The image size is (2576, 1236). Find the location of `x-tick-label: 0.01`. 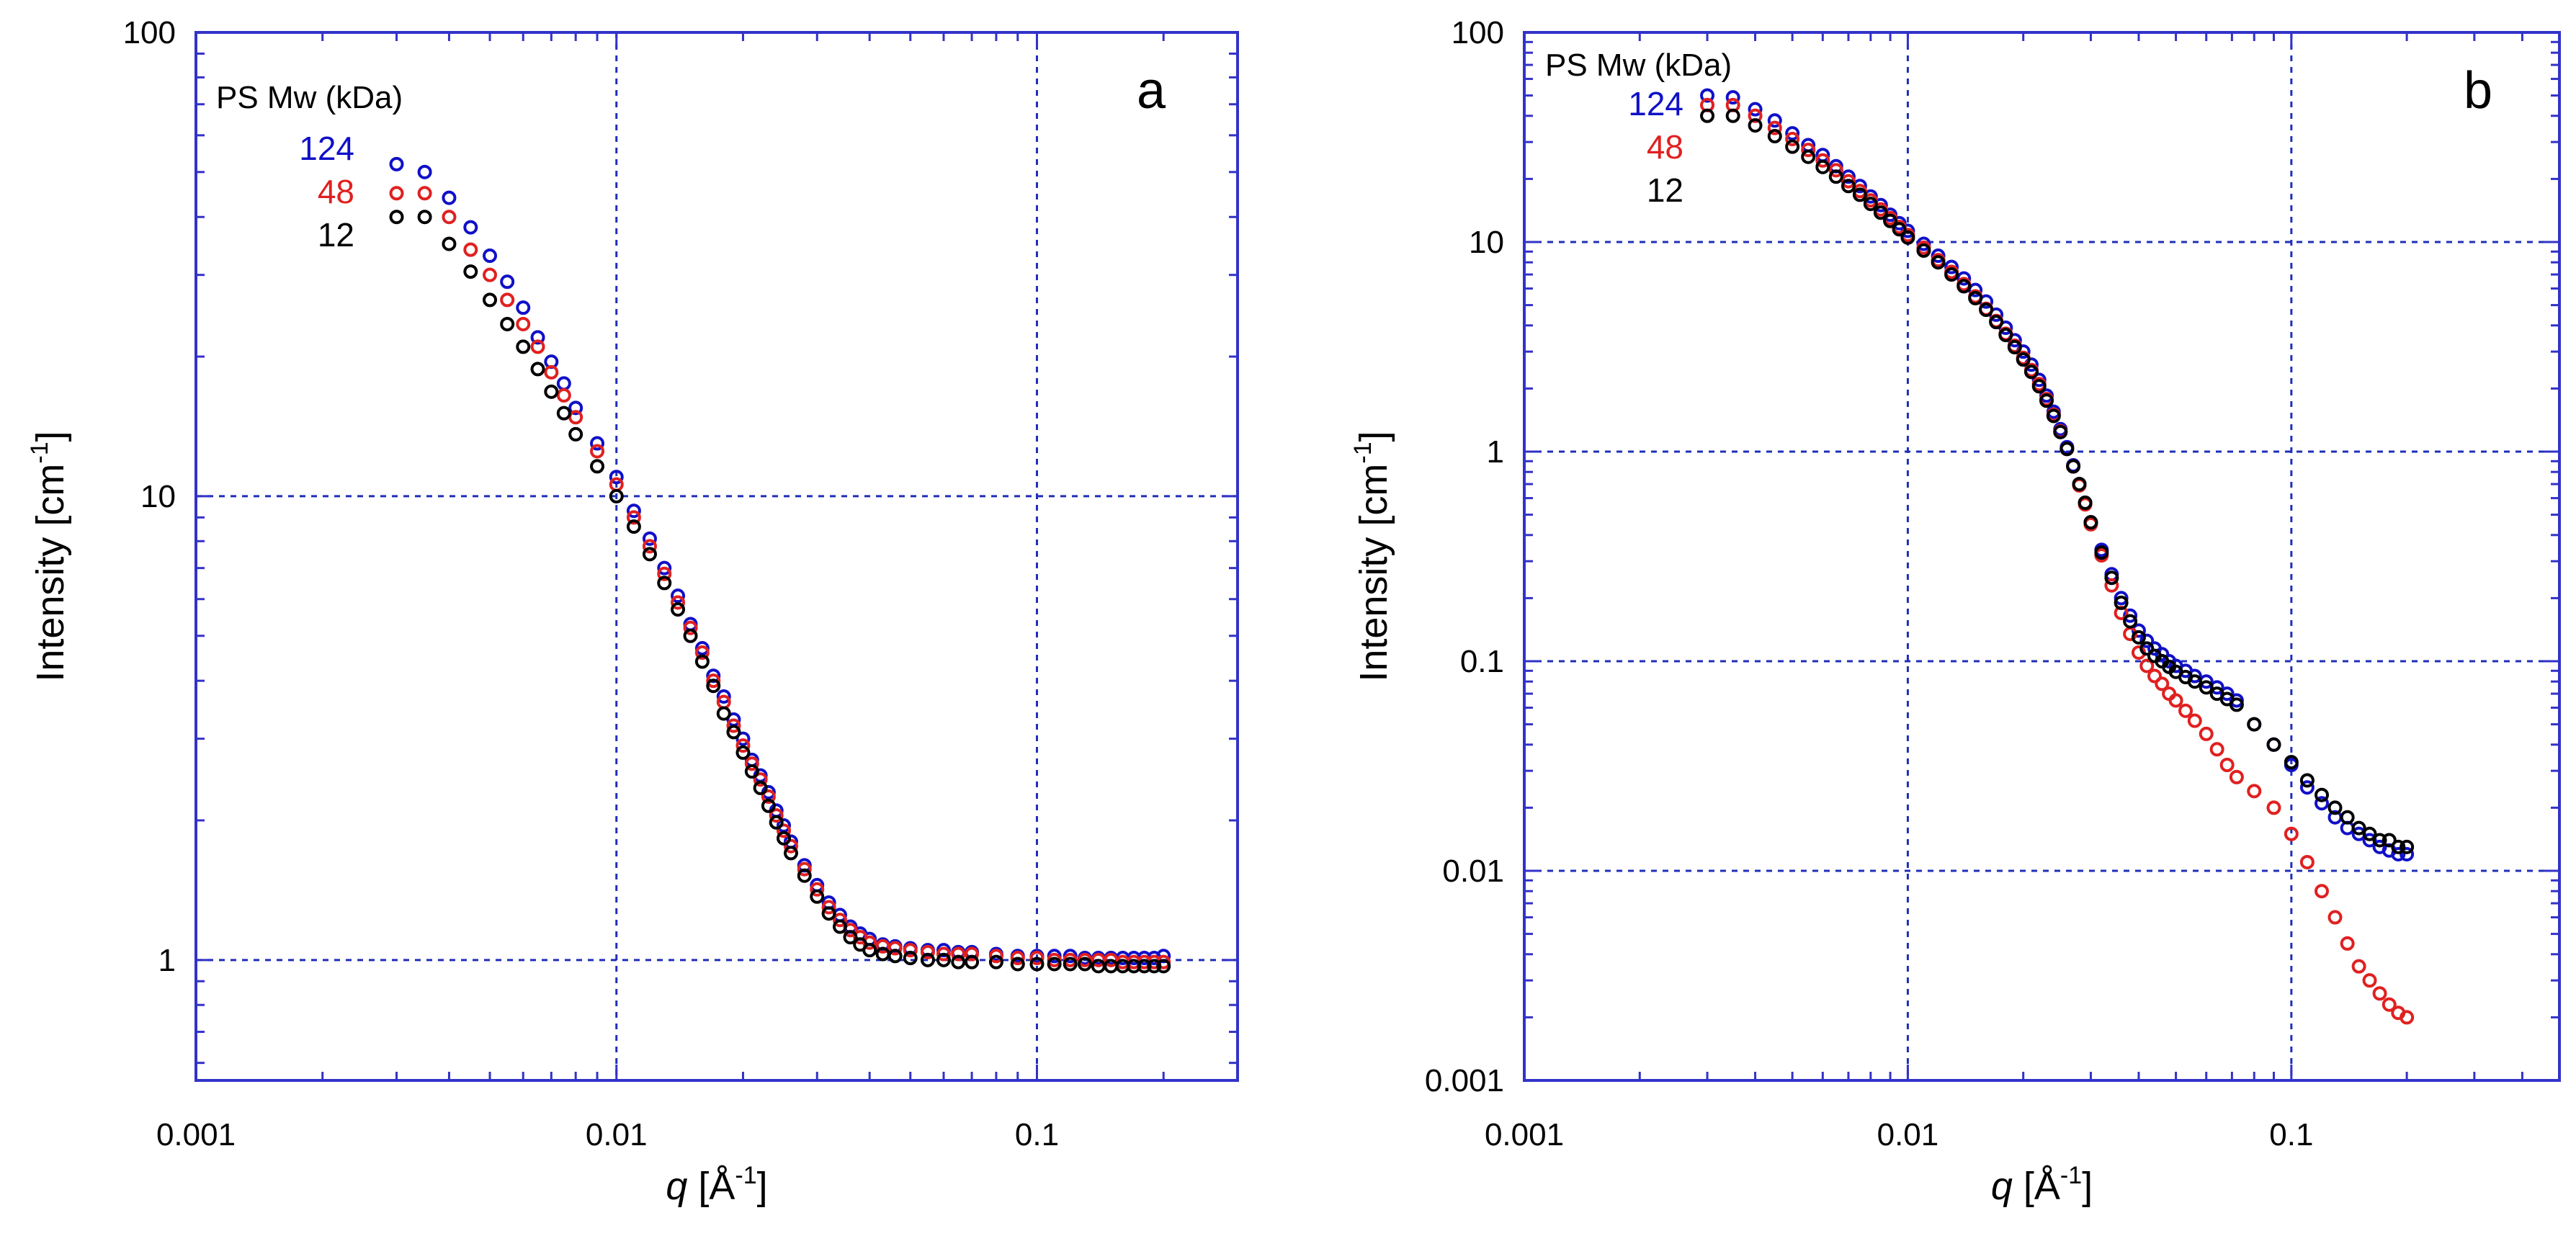

x-tick-label: 0.01 is located at coordinates (1908, 1134).